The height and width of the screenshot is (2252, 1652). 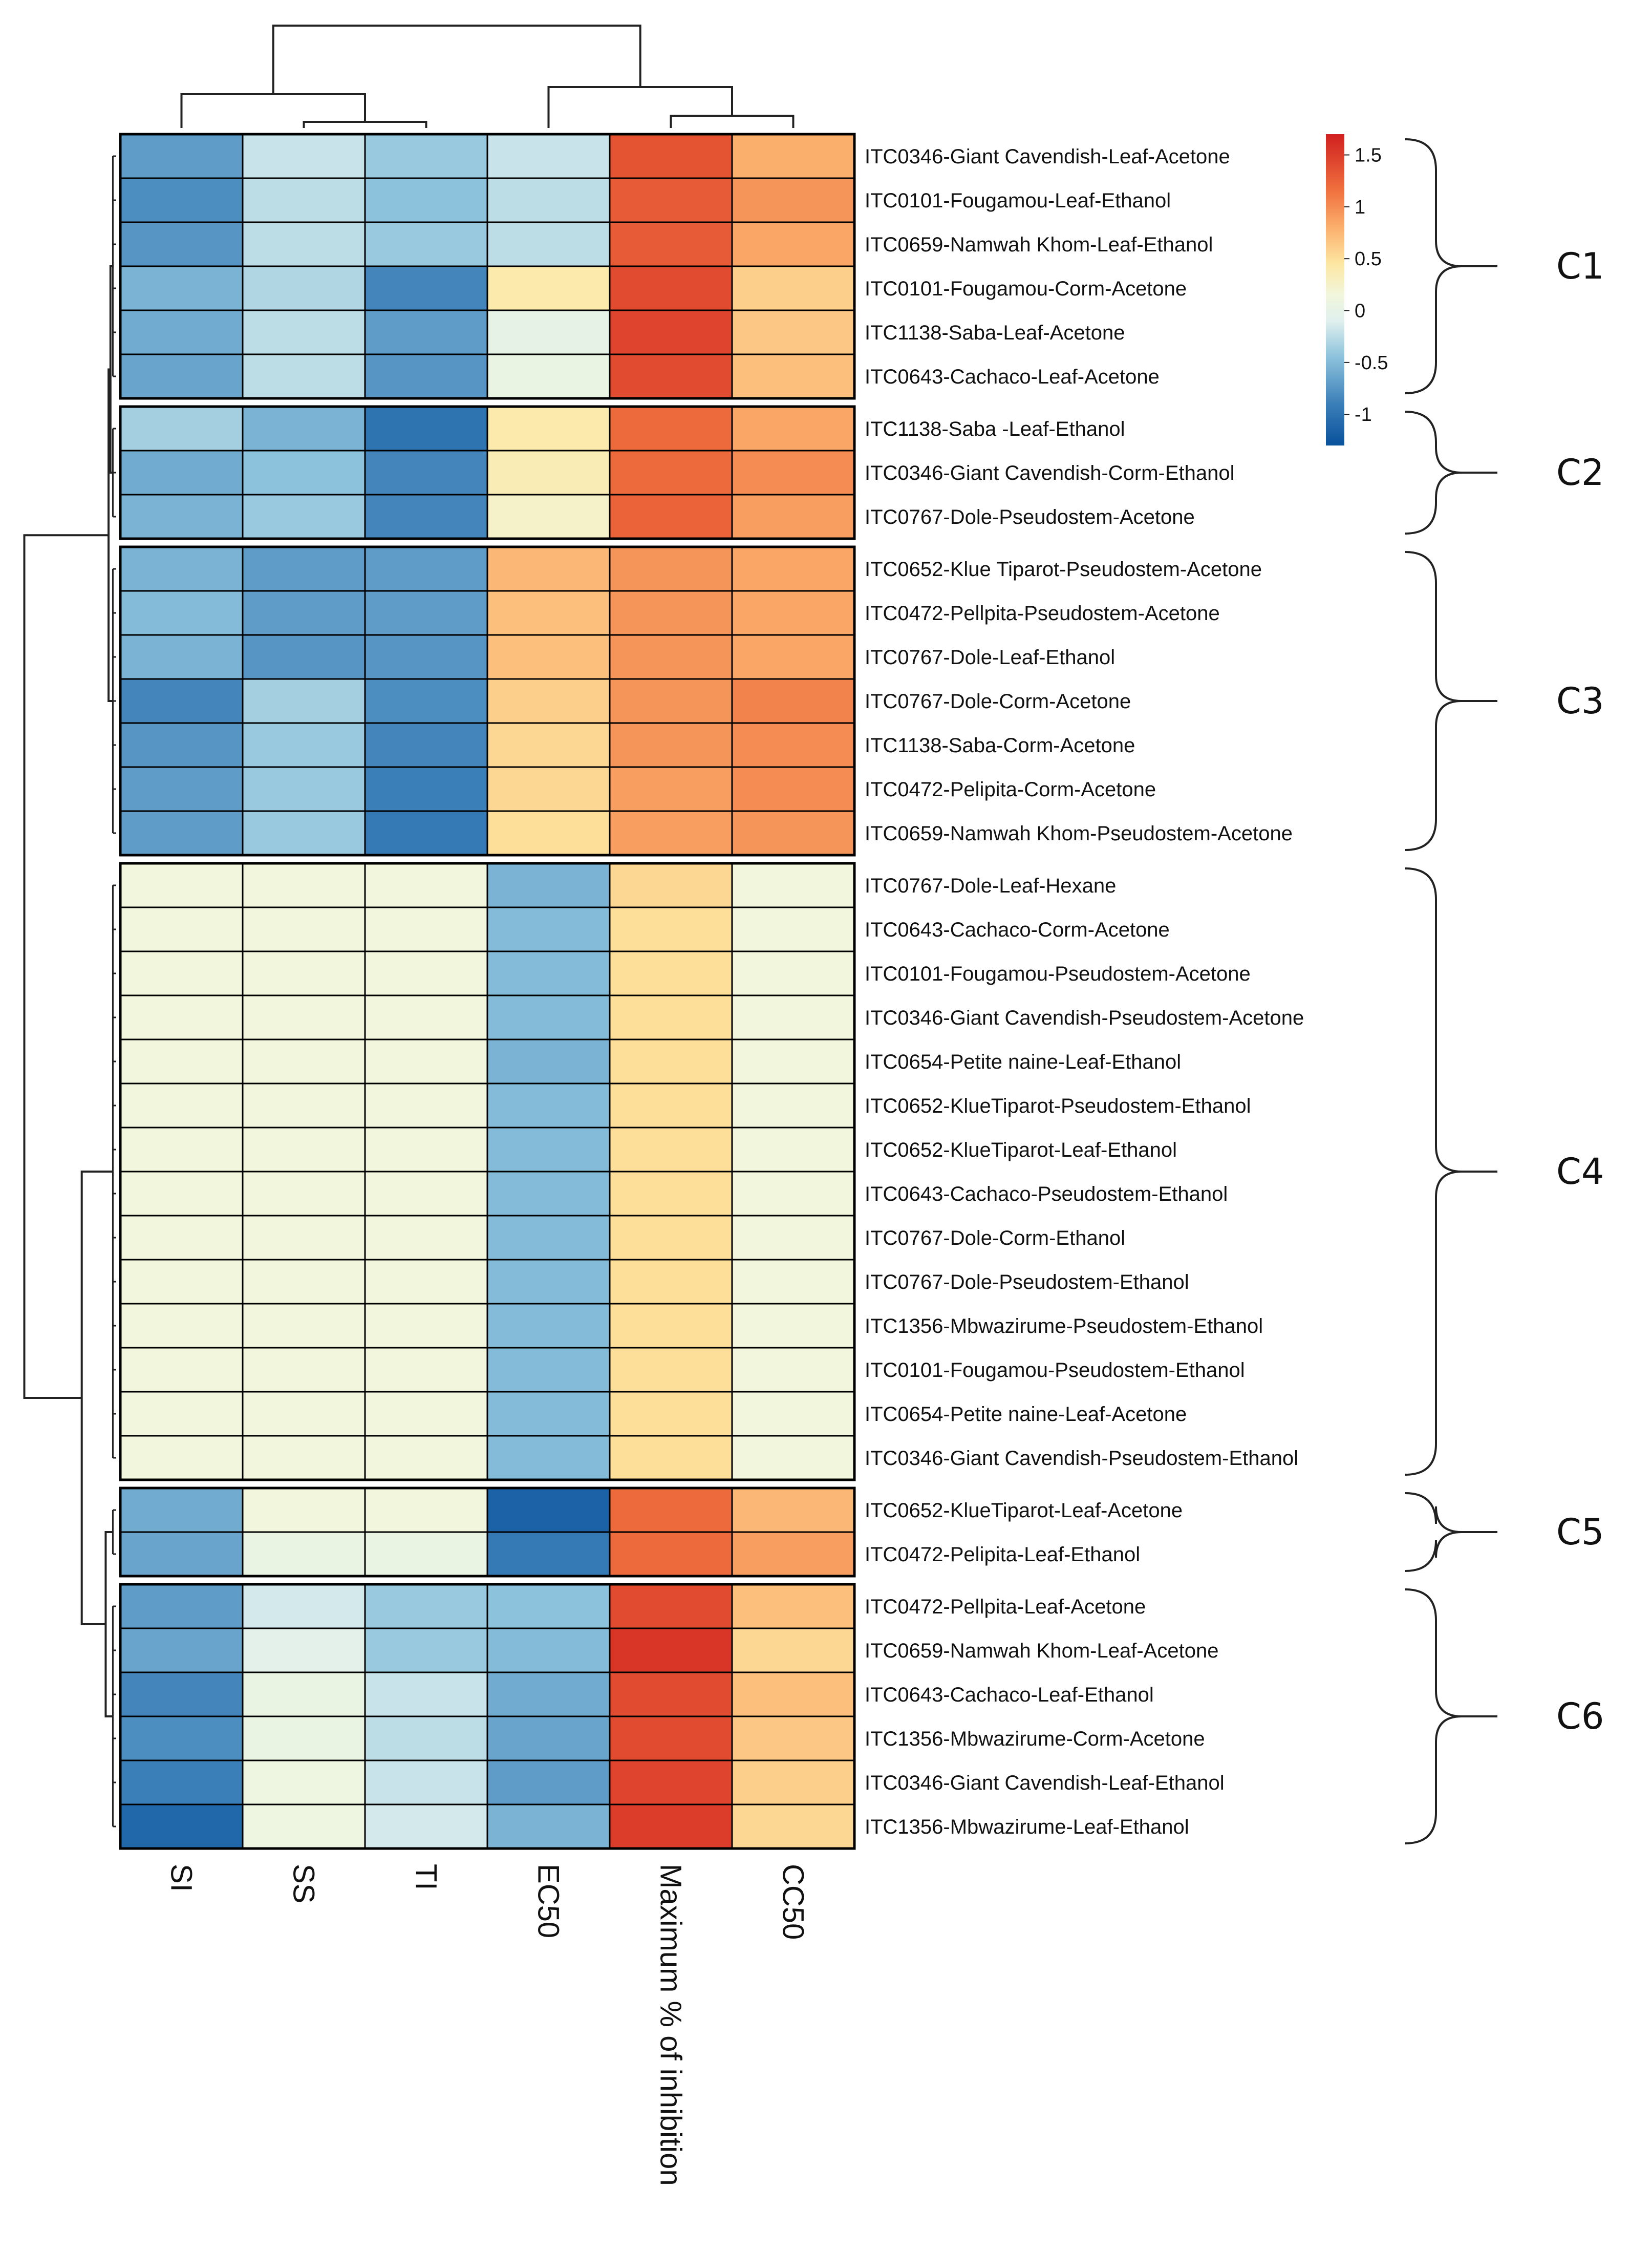 I want to click on row-label: ITC0652-KlueTiparot-Leaf-Ethanol, so click(x=1021, y=1150).